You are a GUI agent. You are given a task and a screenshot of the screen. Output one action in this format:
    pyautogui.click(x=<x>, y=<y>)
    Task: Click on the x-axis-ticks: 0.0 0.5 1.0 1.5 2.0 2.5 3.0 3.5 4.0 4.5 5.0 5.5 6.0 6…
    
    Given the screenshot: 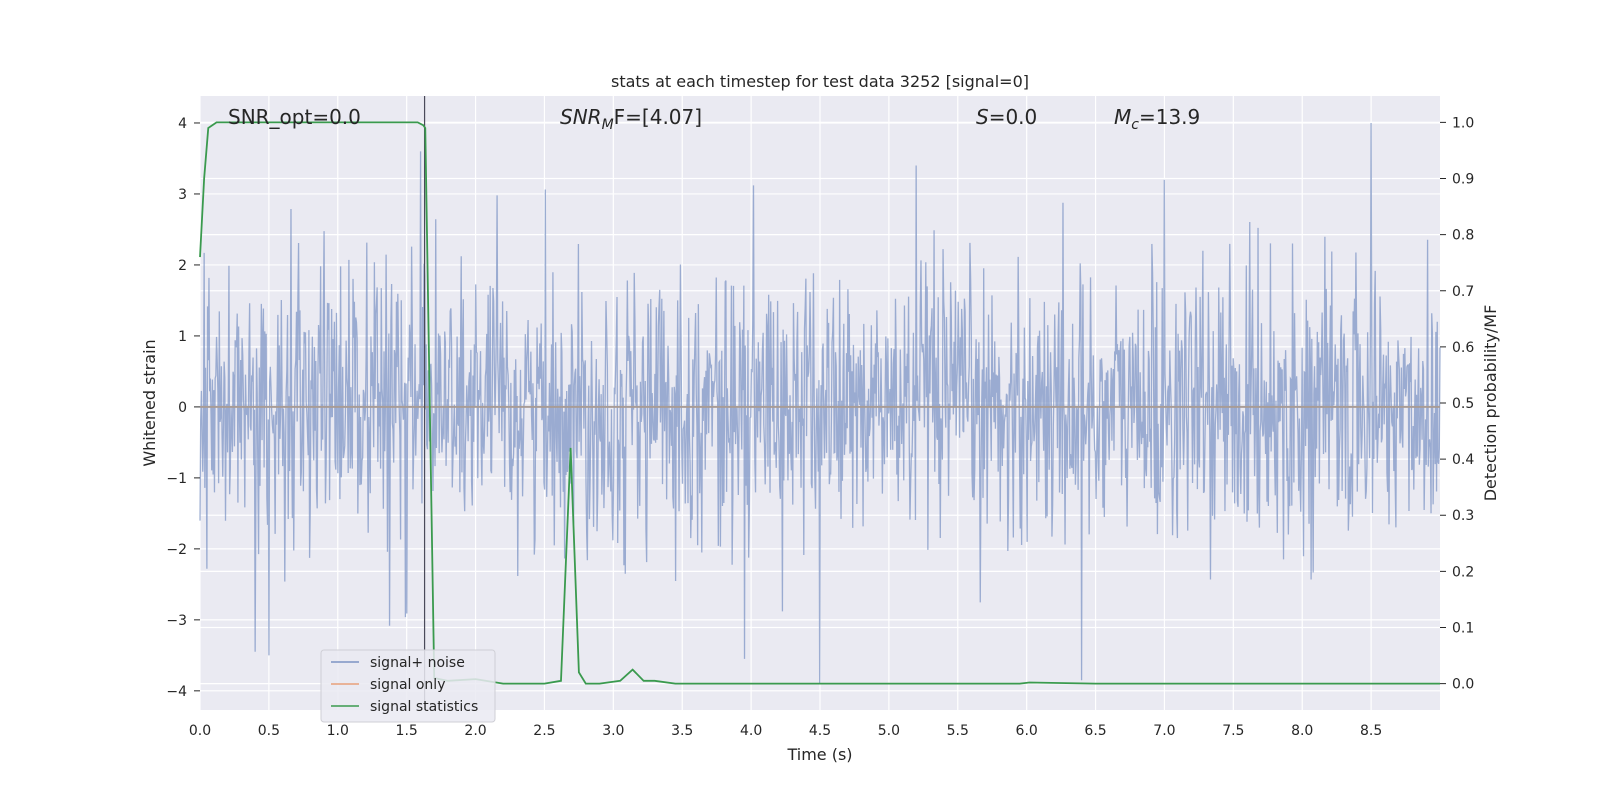 What is the action you would take?
    pyautogui.click(x=785, y=731)
    